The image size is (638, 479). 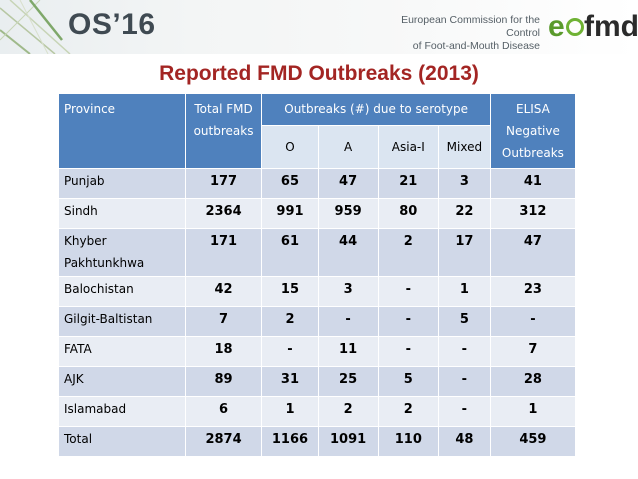 What do you see at coordinates (35, 27) in the screenshot?
I see `decorative-lines-icon` at bounding box center [35, 27].